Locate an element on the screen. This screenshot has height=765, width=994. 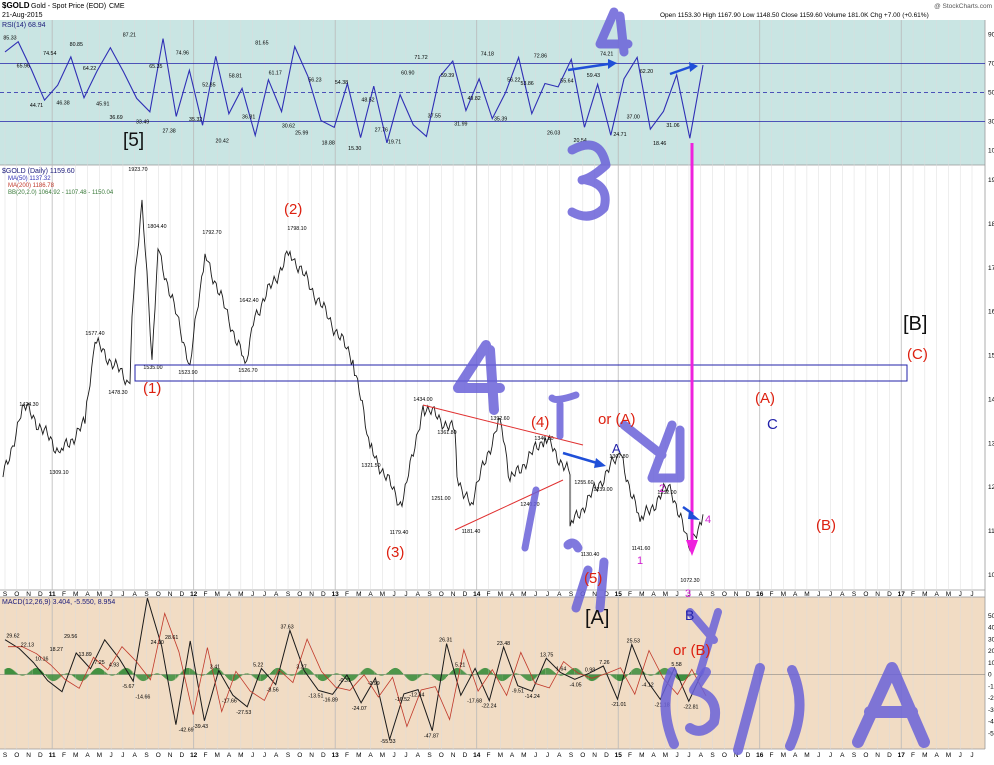
price-y-tick: 13 is located at coordinates (991, 443).